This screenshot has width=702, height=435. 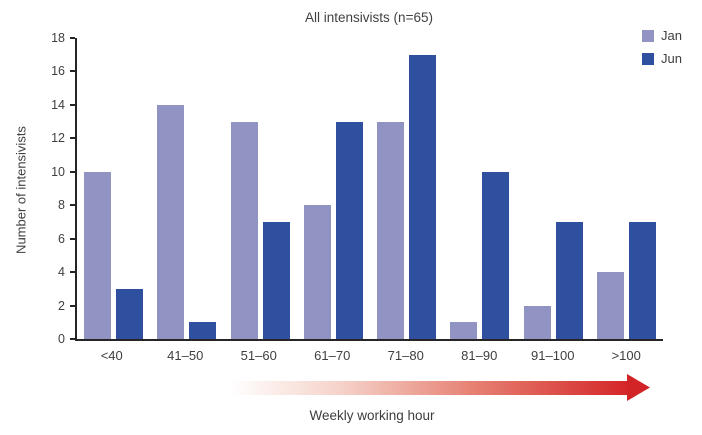 What do you see at coordinates (429, 388) in the screenshot?
I see `arrow-band` at bounding box center [429, 388].